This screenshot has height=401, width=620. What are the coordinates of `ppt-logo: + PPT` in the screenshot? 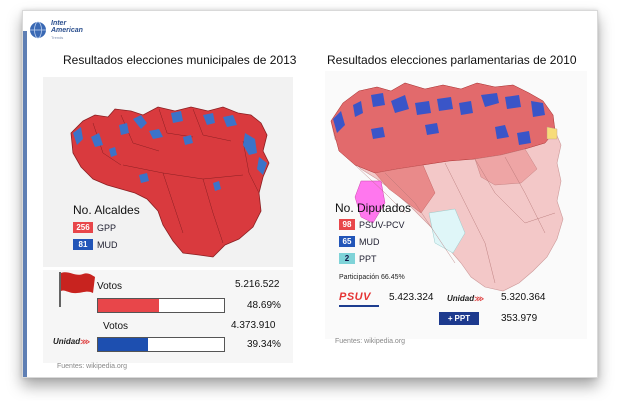 It's located at (459, 318).